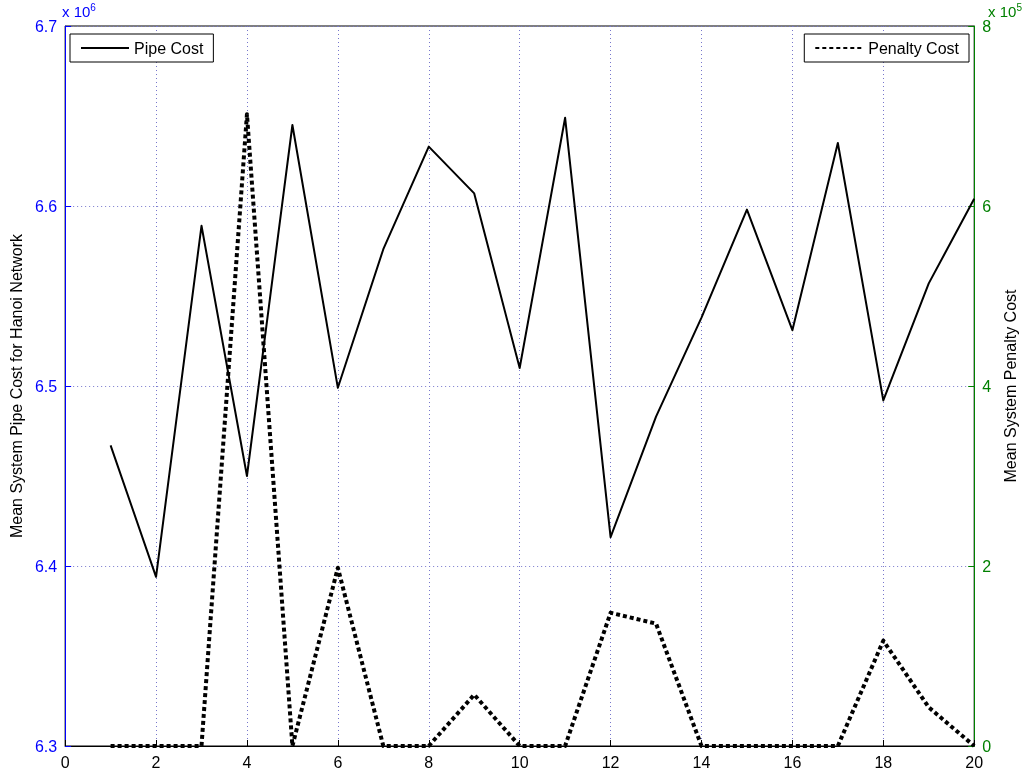 The height and width of the screenshot is (778, 1026). Describe the element at coordinates (46, 566) in the screenshot. I see `y-tick-label: 6.4` at that location.